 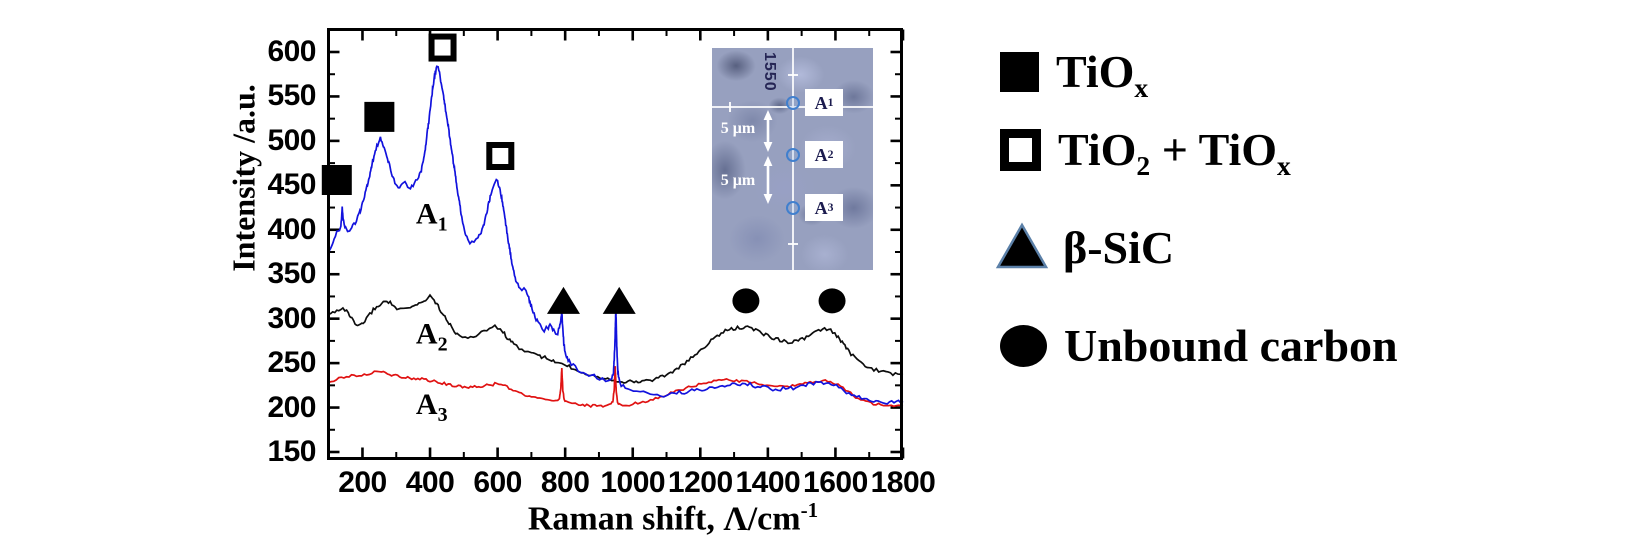 What do you see at coordinates (291, 140) in the screenshot?
I see `y-tick-label: 500` at bounding box center [291, 140].